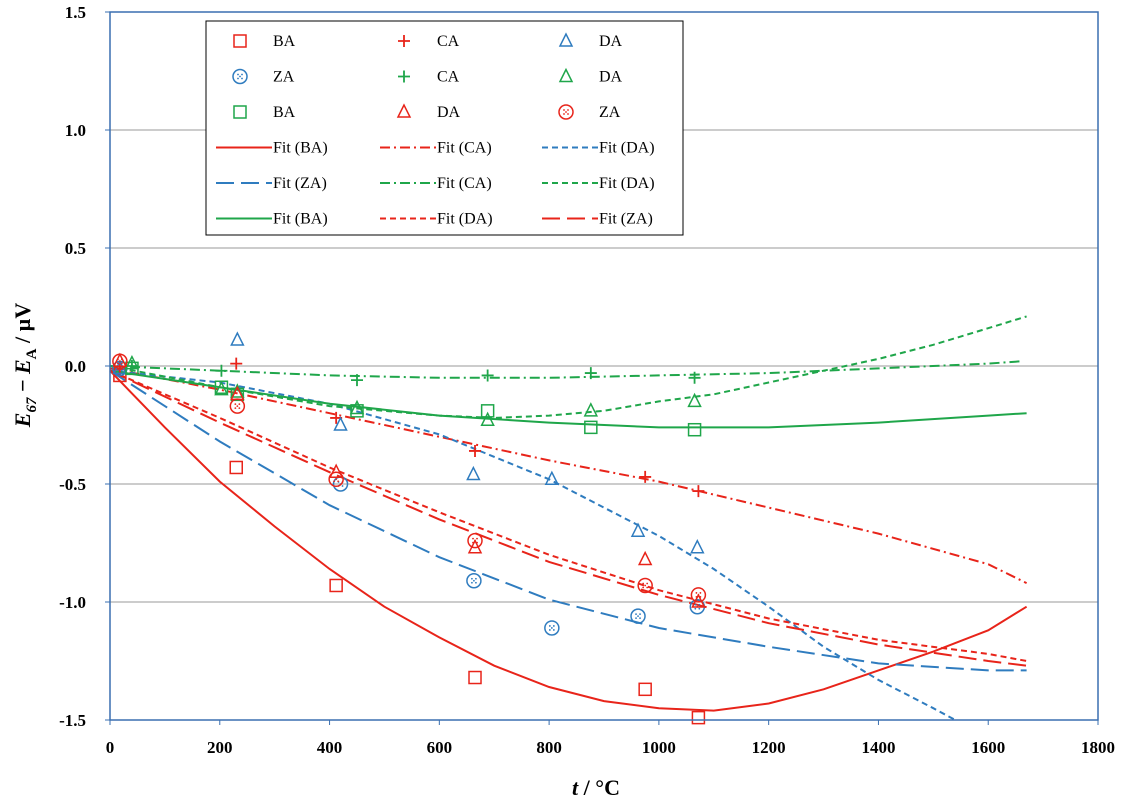 Image resolution: width=1128 pixels, height=805 pixels. I want to click on legend-label: ZA, so click(610, 112).